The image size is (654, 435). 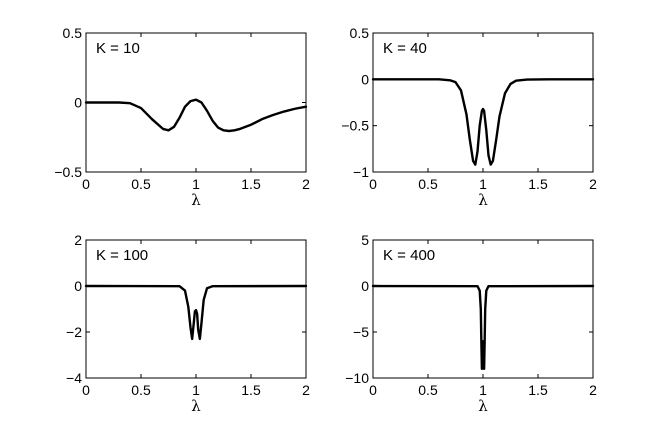 What do you see at coordinates (361, 332) in the screenshot?
I see `y-tick-label: −5` at bounding box center [361, 332].